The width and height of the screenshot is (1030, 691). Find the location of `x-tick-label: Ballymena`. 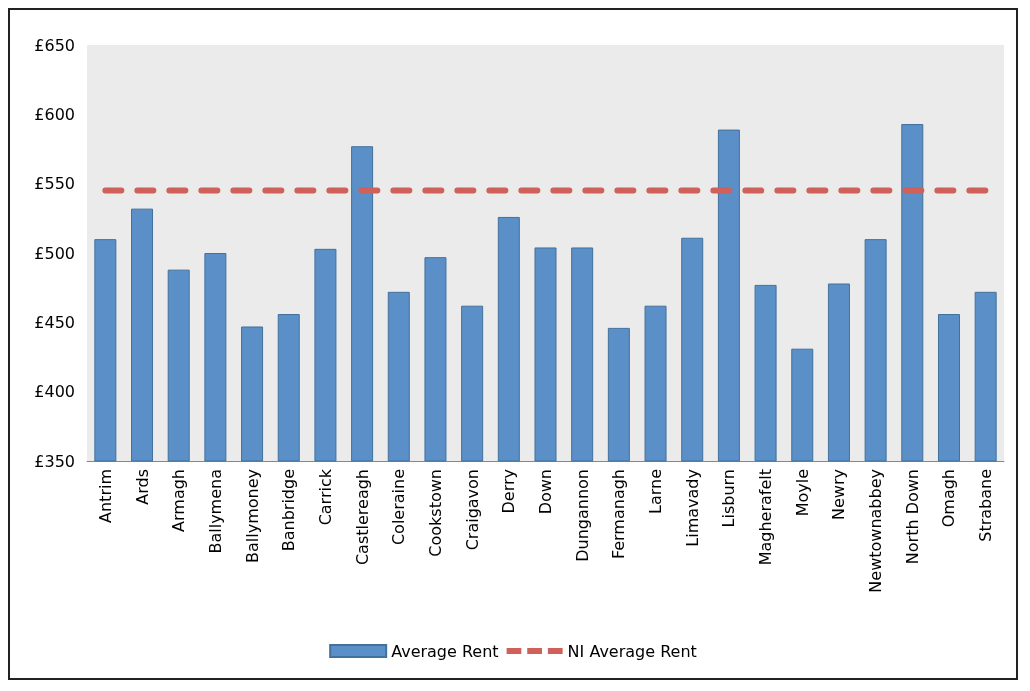

x-tick-label: Ballymena is located at coordinates (215, 511).